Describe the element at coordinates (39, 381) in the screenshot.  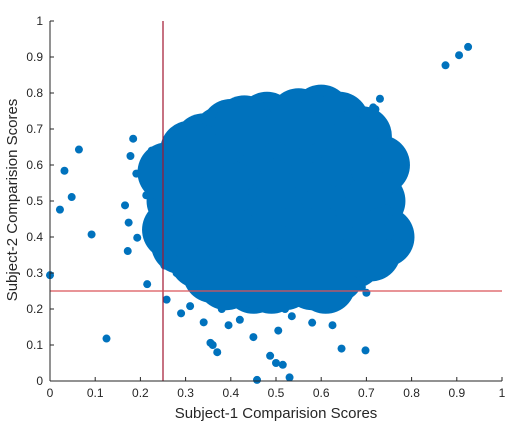
I see `y-tick-label: 0` at that location.